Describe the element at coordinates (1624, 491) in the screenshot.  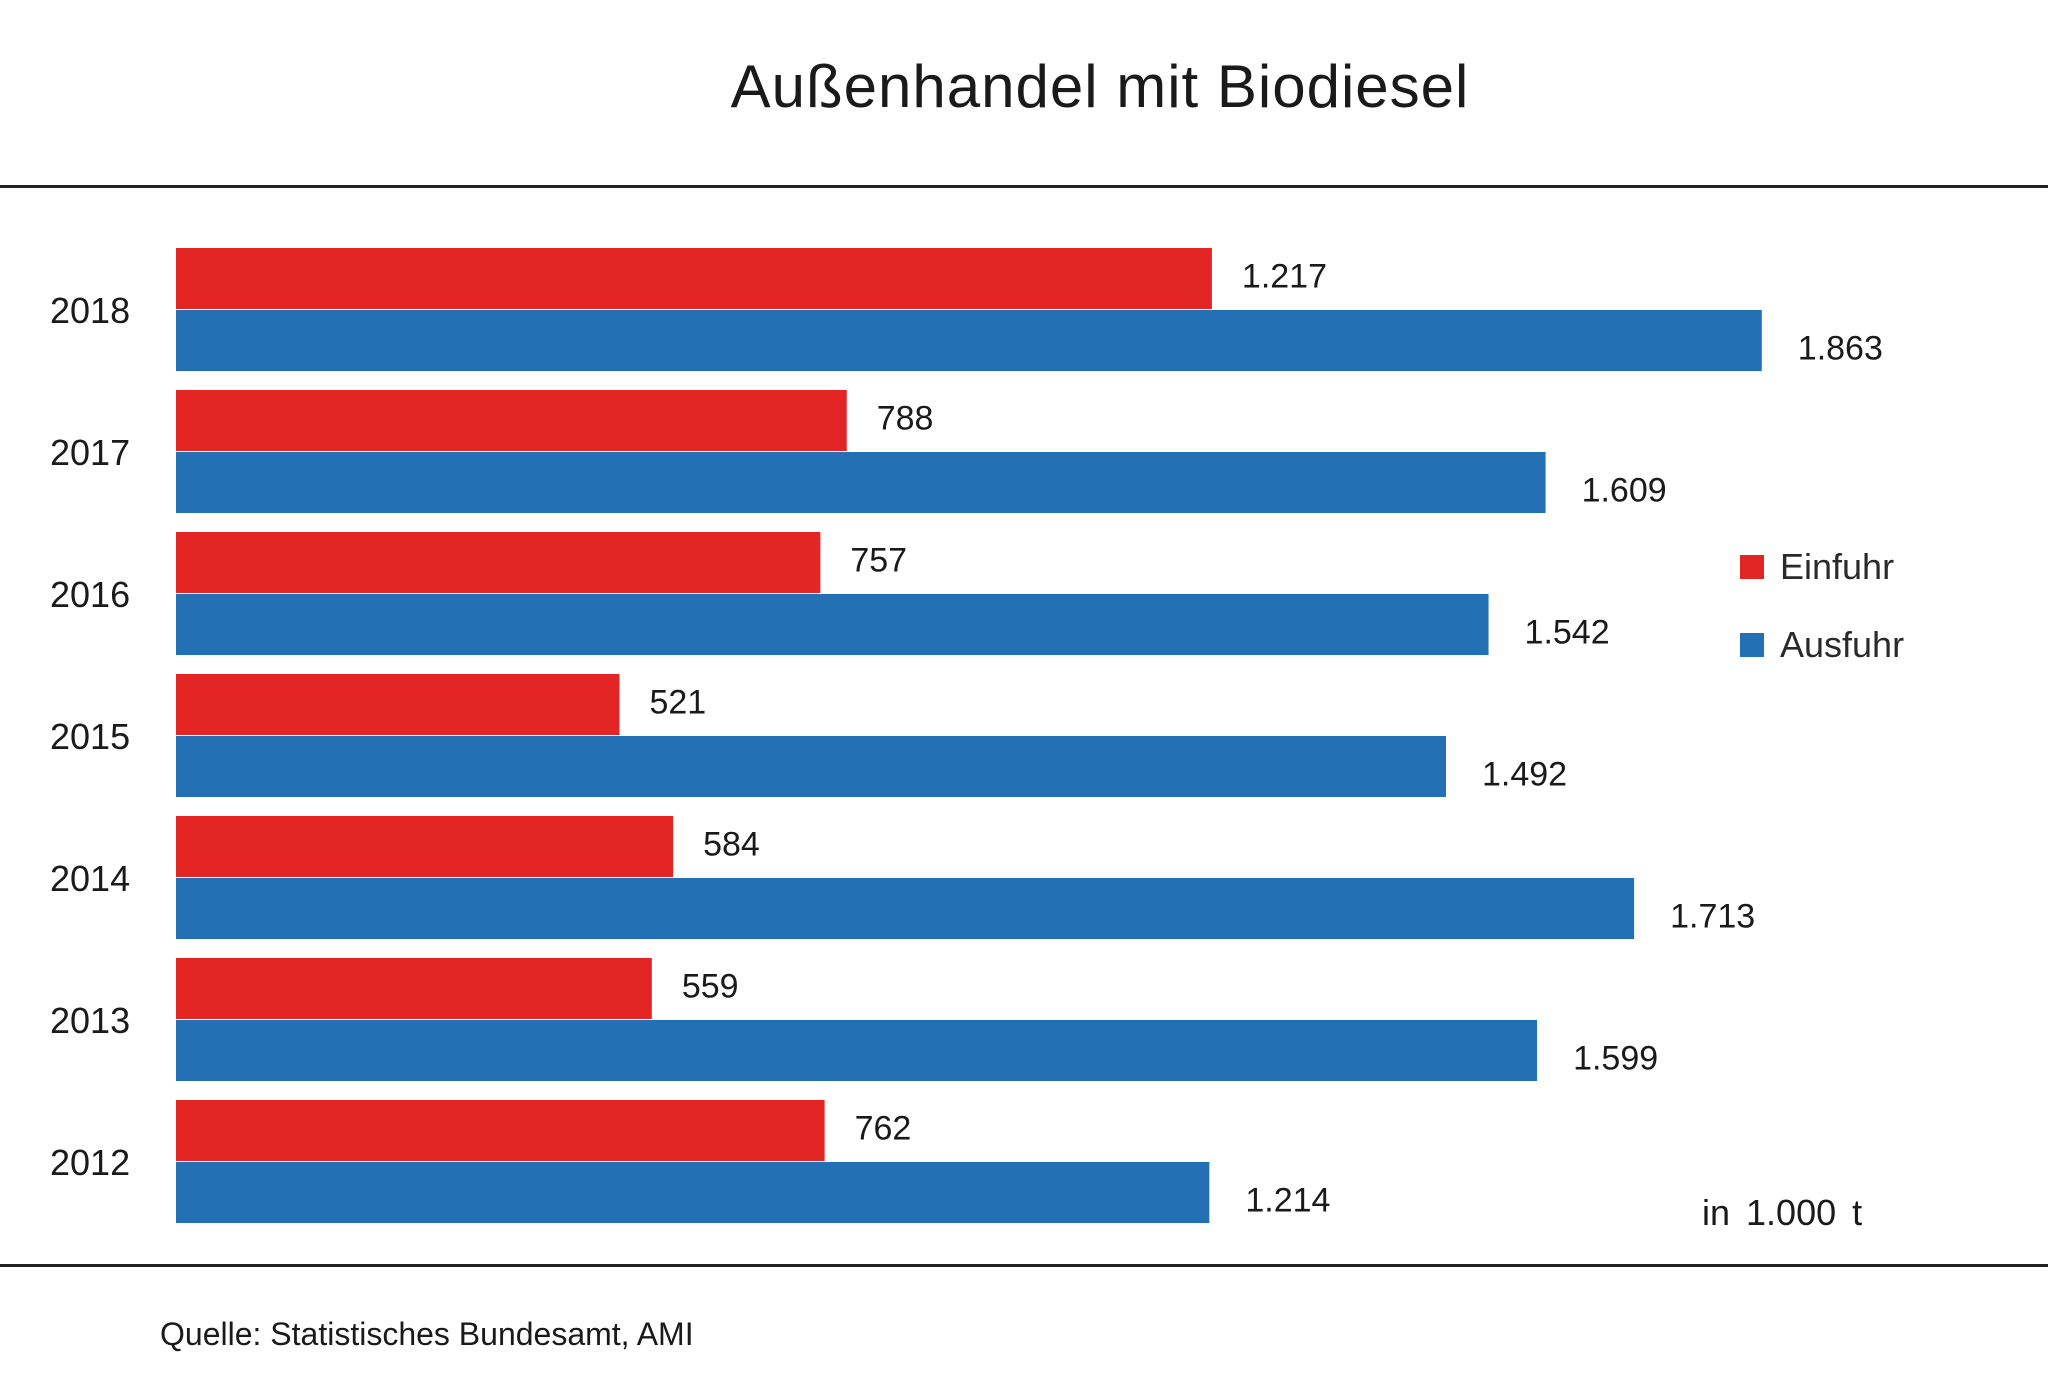
I see `value-label-ausfuhr-2017: 1.609` at that location.